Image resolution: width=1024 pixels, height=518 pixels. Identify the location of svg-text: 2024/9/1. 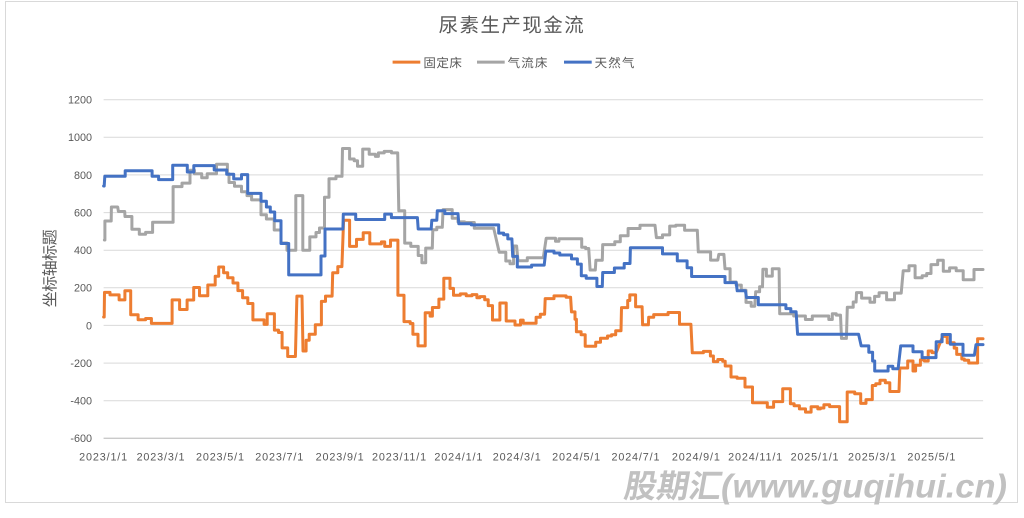
(696, 458).